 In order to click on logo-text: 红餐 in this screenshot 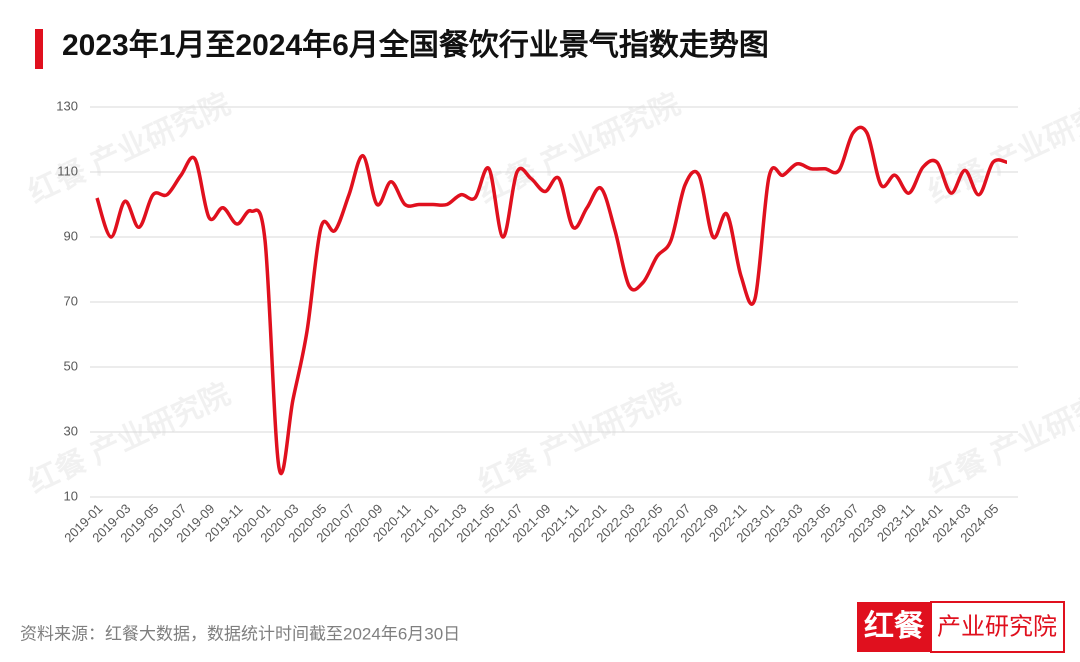, I will do `click(894, 626)`.